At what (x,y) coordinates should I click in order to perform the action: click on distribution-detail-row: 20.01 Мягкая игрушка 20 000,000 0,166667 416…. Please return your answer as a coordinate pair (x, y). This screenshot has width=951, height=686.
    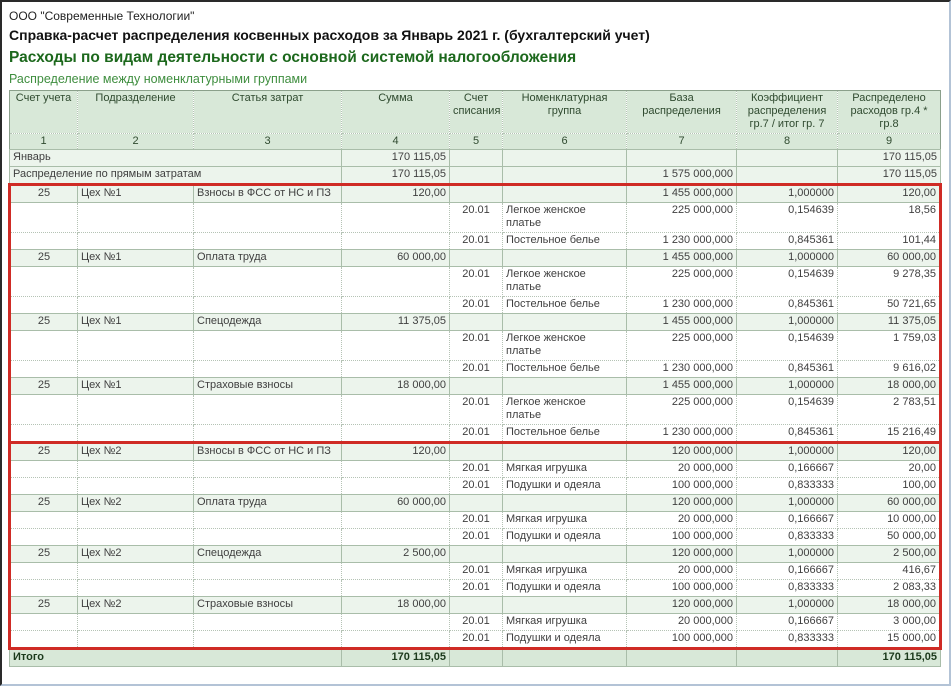
    Looking at the image, I should click on (475, 571).